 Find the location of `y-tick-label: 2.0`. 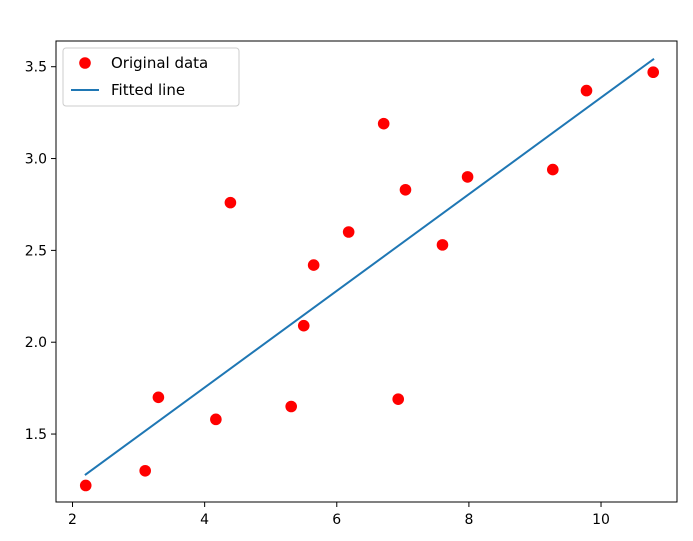

y-tick-label: 2.0 is located at coordinates (36, 343).